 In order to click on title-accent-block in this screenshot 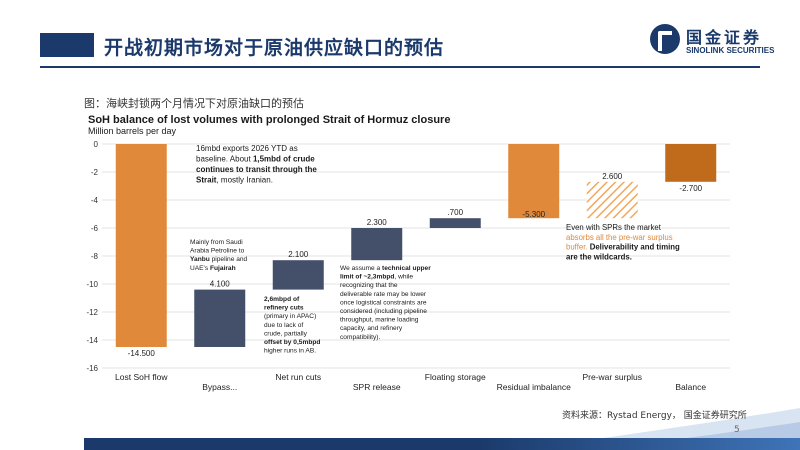, I will do `click(67, 45)`.